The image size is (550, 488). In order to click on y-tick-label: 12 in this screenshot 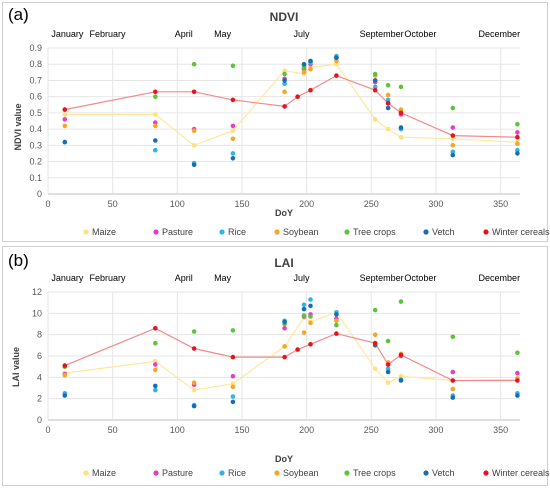, I will do `click(37, 292)`.